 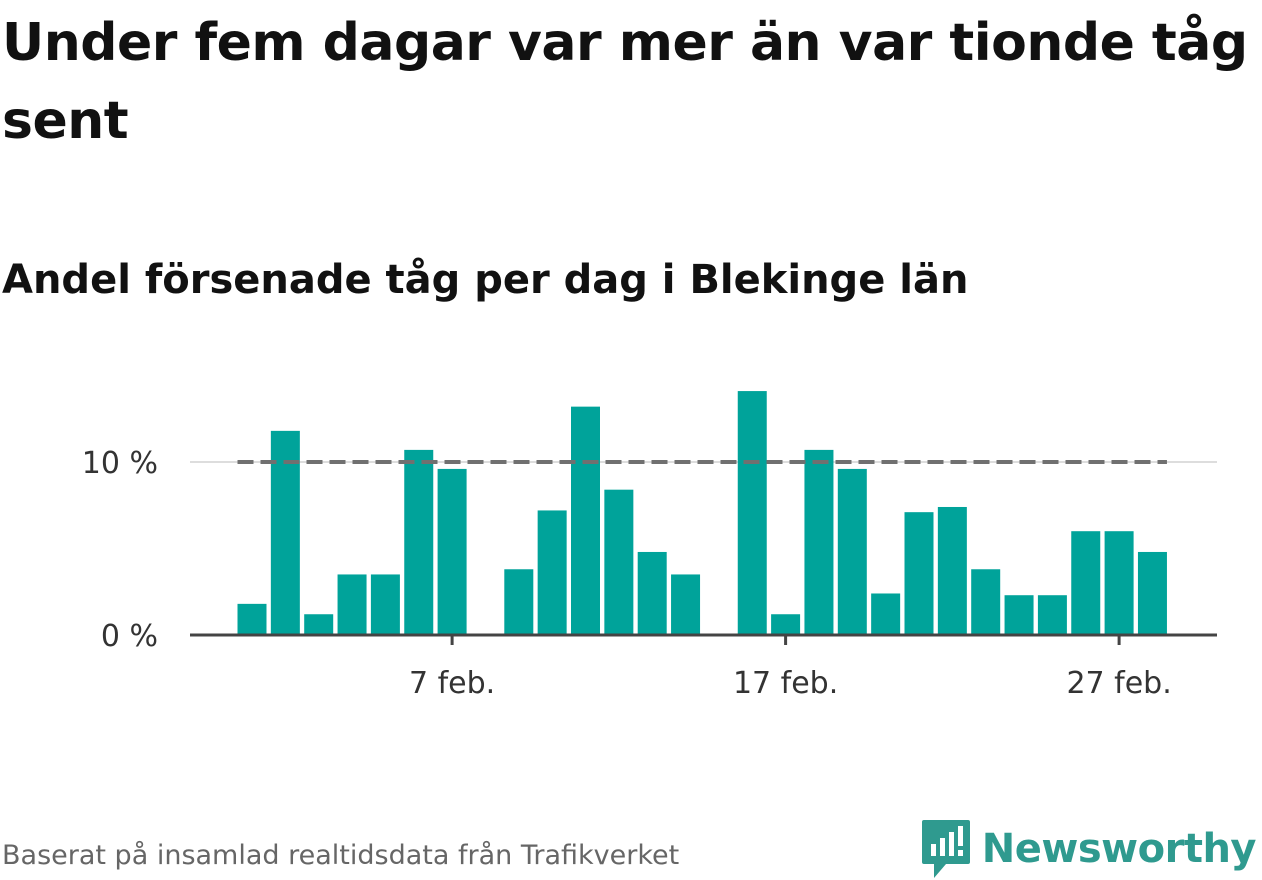 I want to click on brand-name: Newsworthy, so click(x=1119, y=849).